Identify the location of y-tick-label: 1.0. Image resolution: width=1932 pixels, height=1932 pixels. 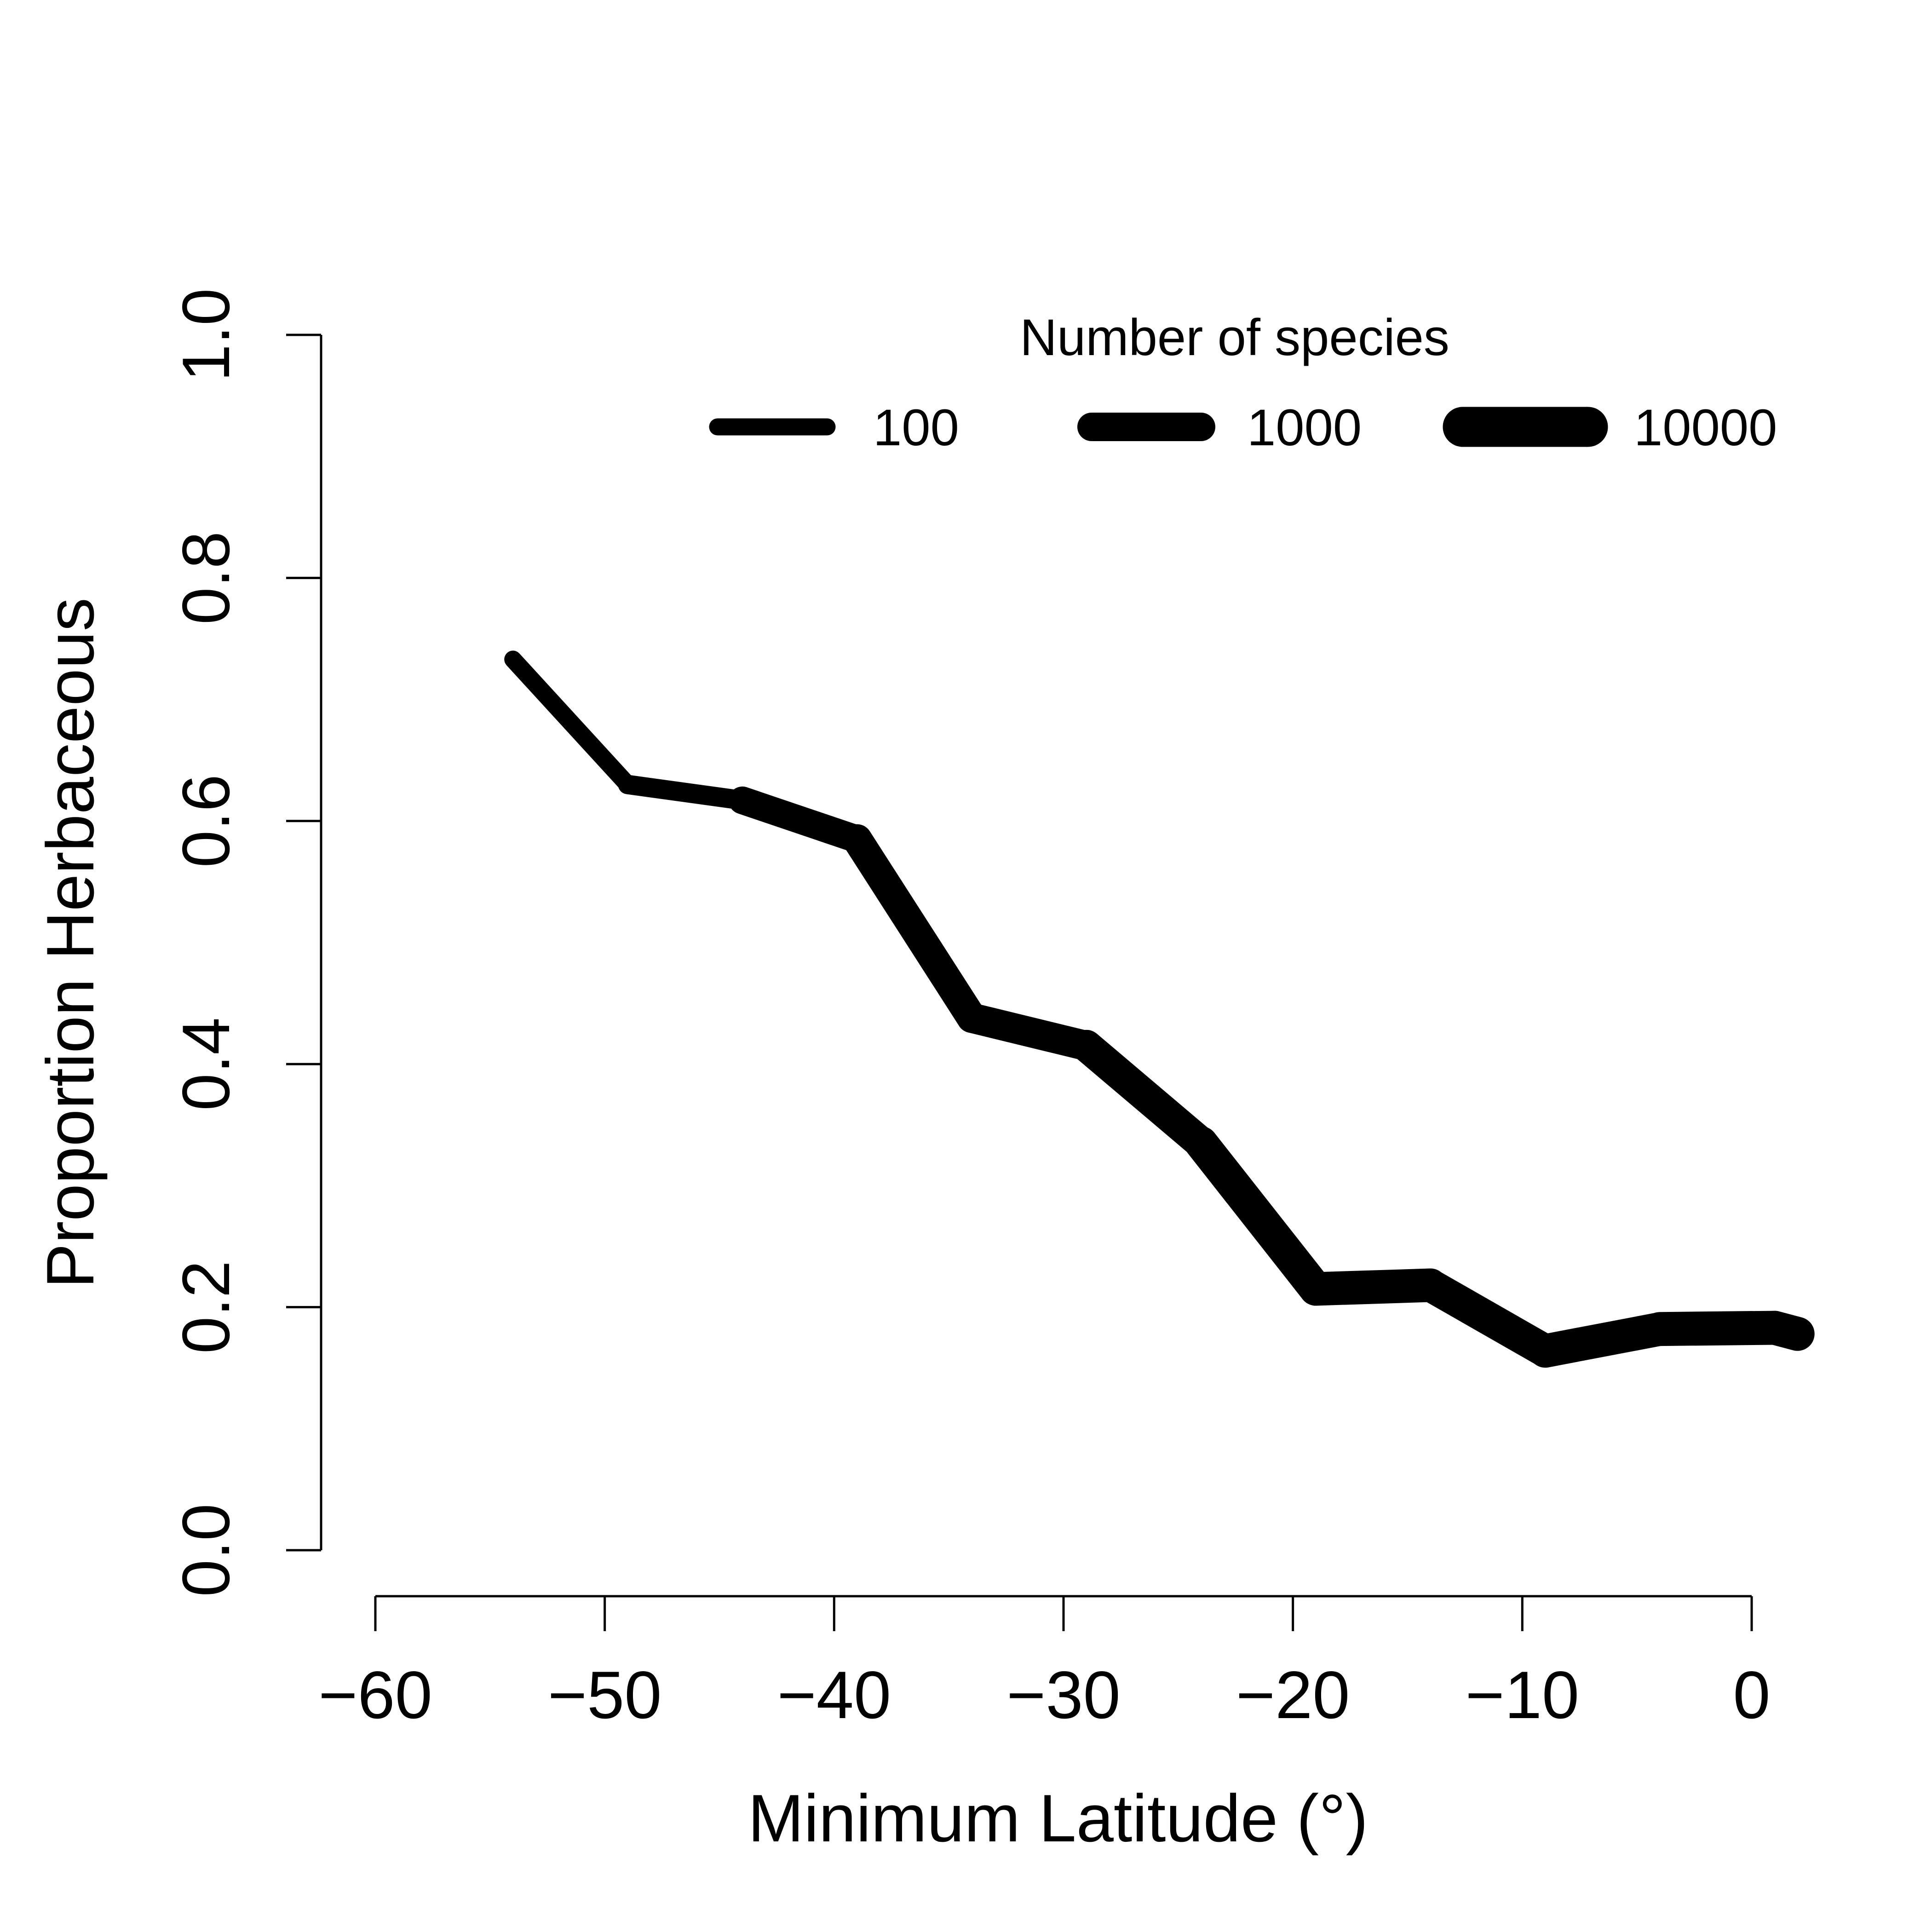
(205, 335).